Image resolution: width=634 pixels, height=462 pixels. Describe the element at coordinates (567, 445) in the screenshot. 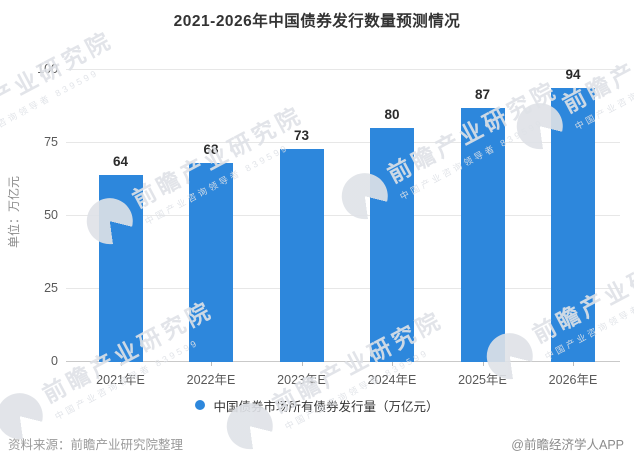

I see `credit-note: @前瞻经济学人APP` at that location.